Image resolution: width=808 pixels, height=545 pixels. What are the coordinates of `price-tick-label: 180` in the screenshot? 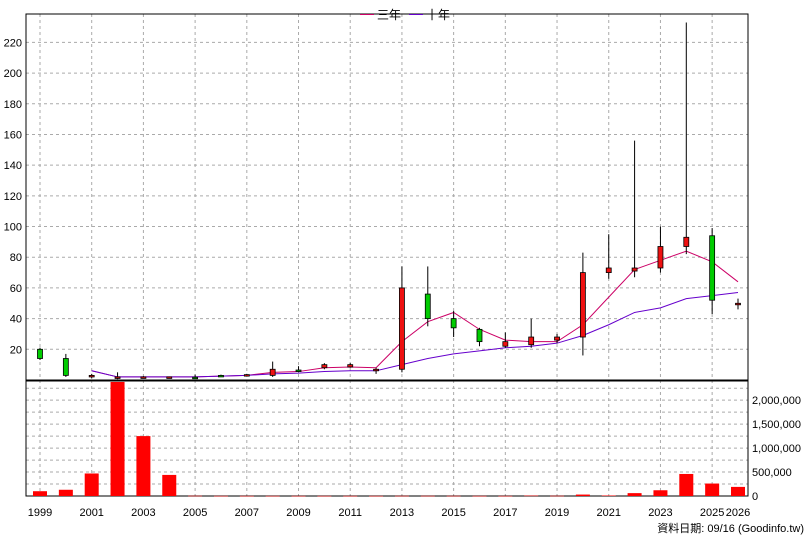 It's located at (13, 105).